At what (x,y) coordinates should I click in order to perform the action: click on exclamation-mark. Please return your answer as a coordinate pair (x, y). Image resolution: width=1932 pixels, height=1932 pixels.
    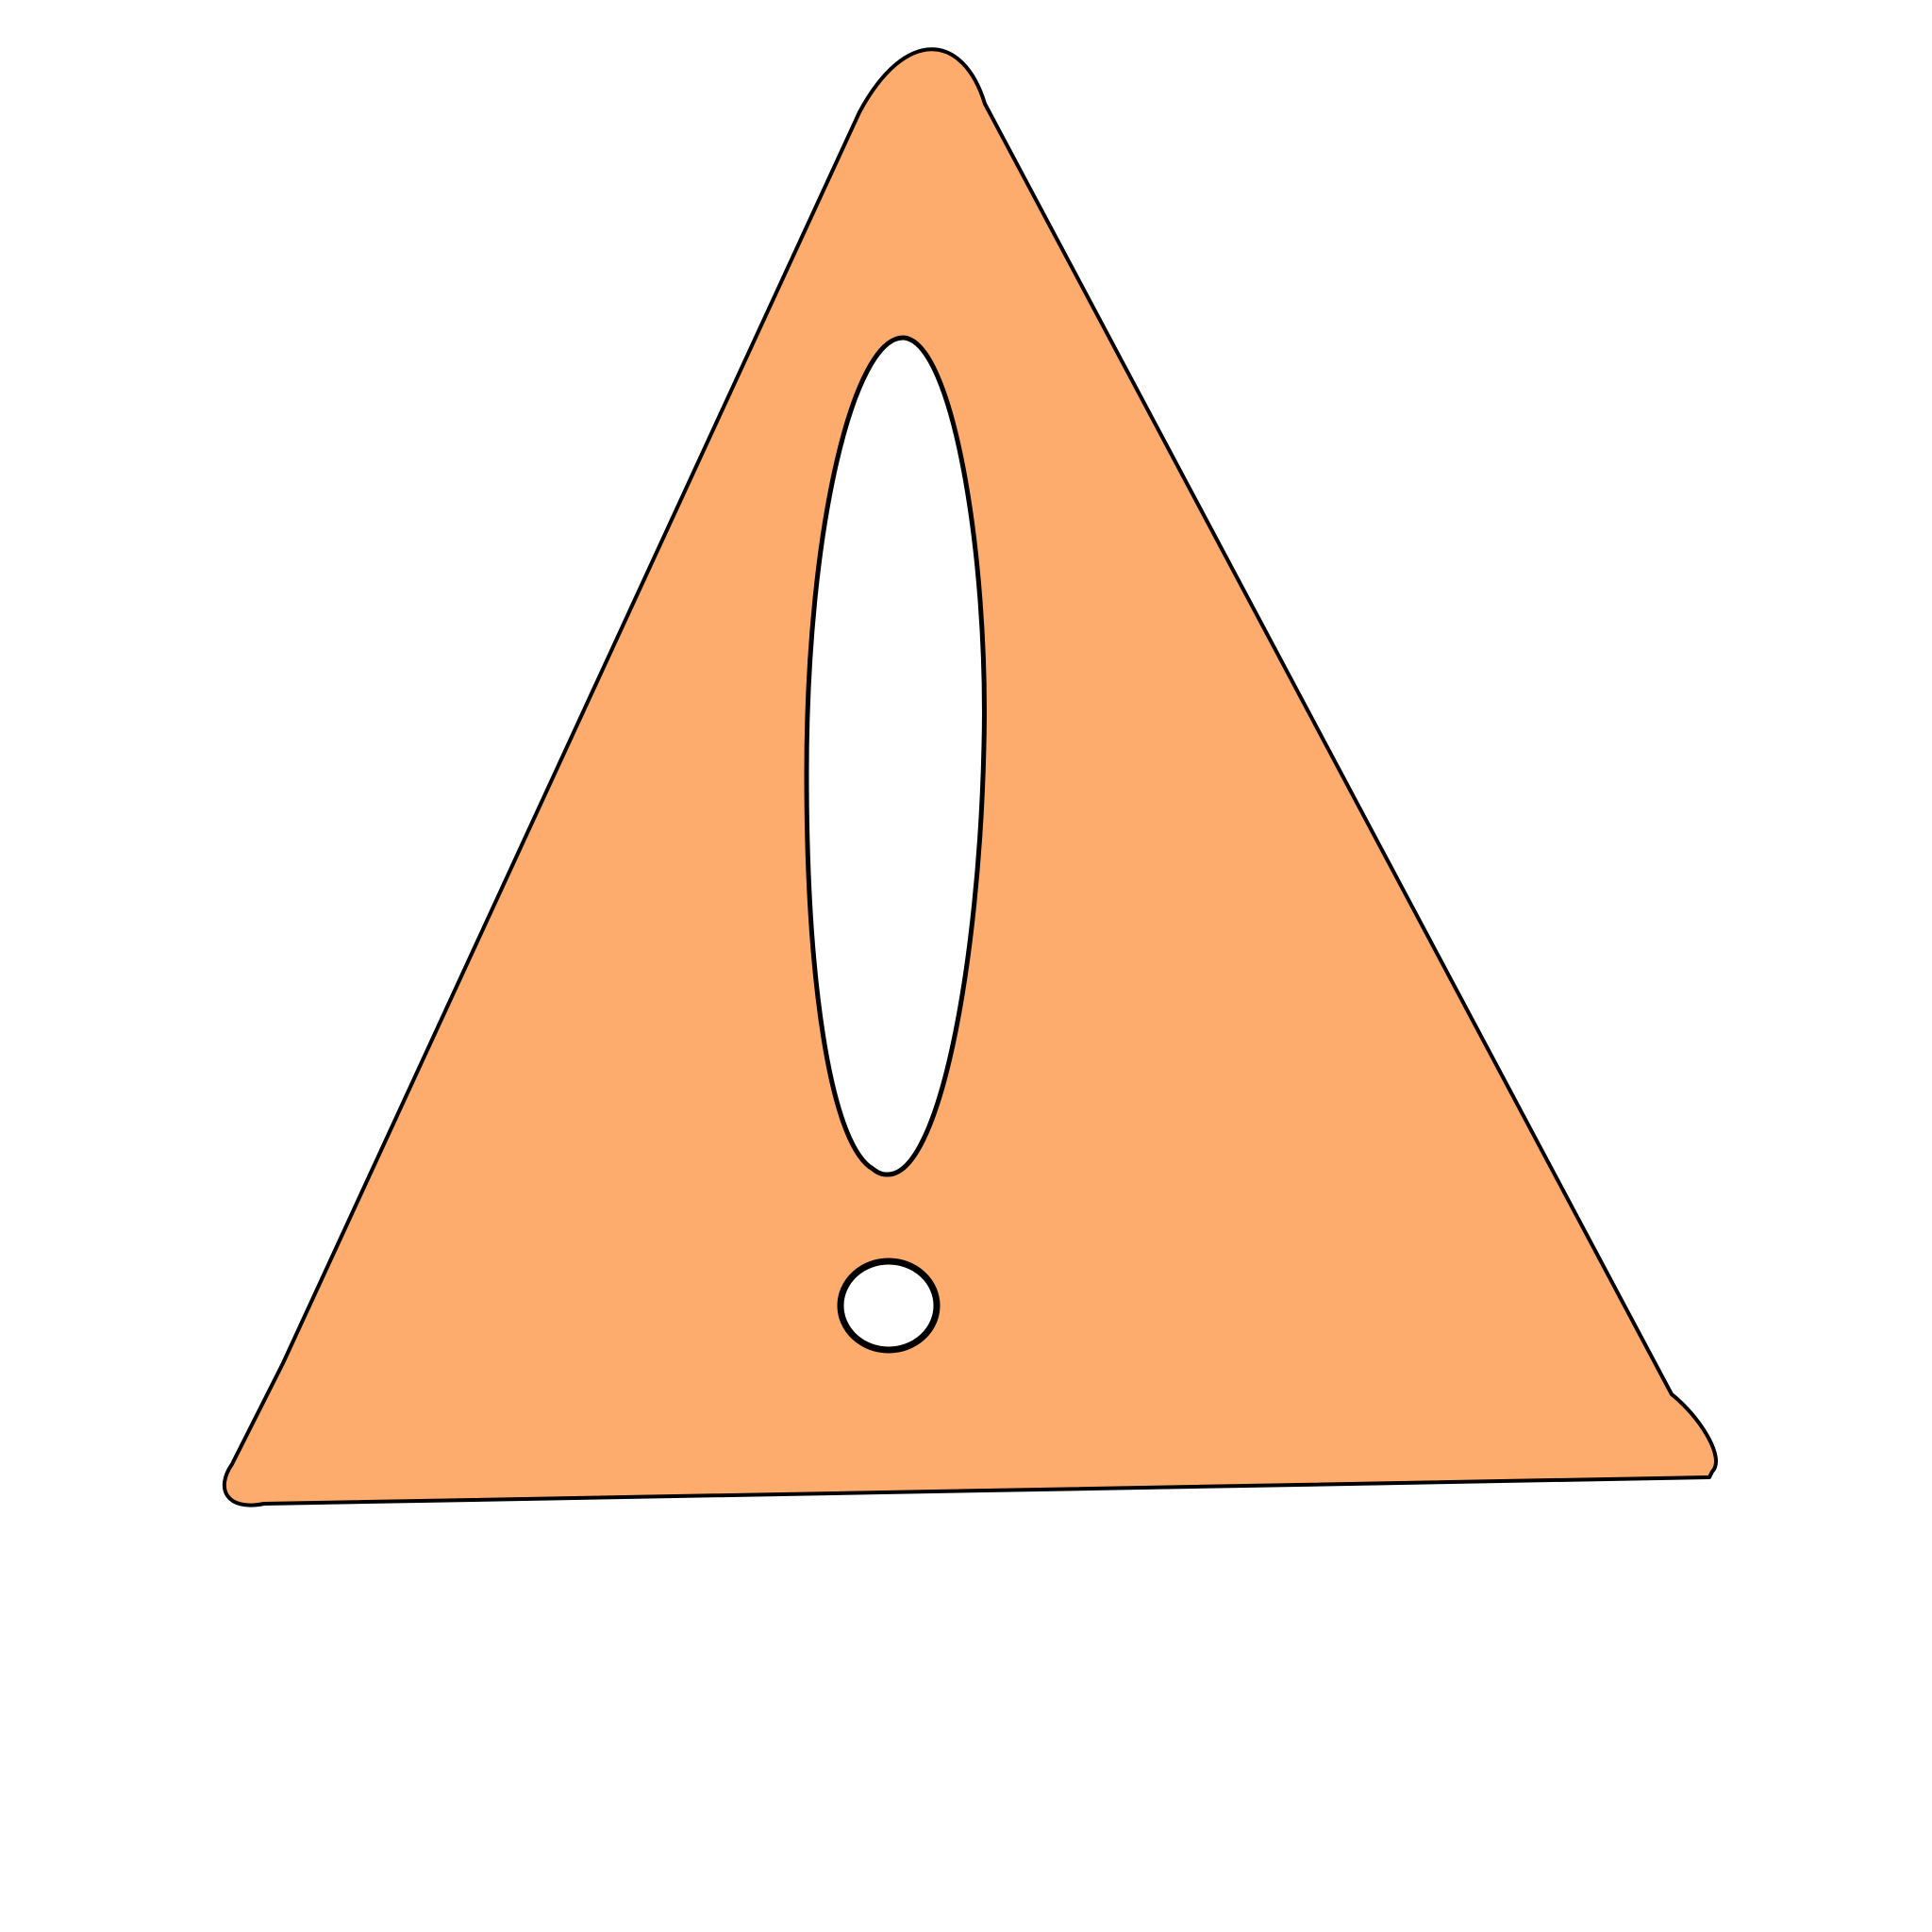
    Looking at the image, I should click on (895, 844).